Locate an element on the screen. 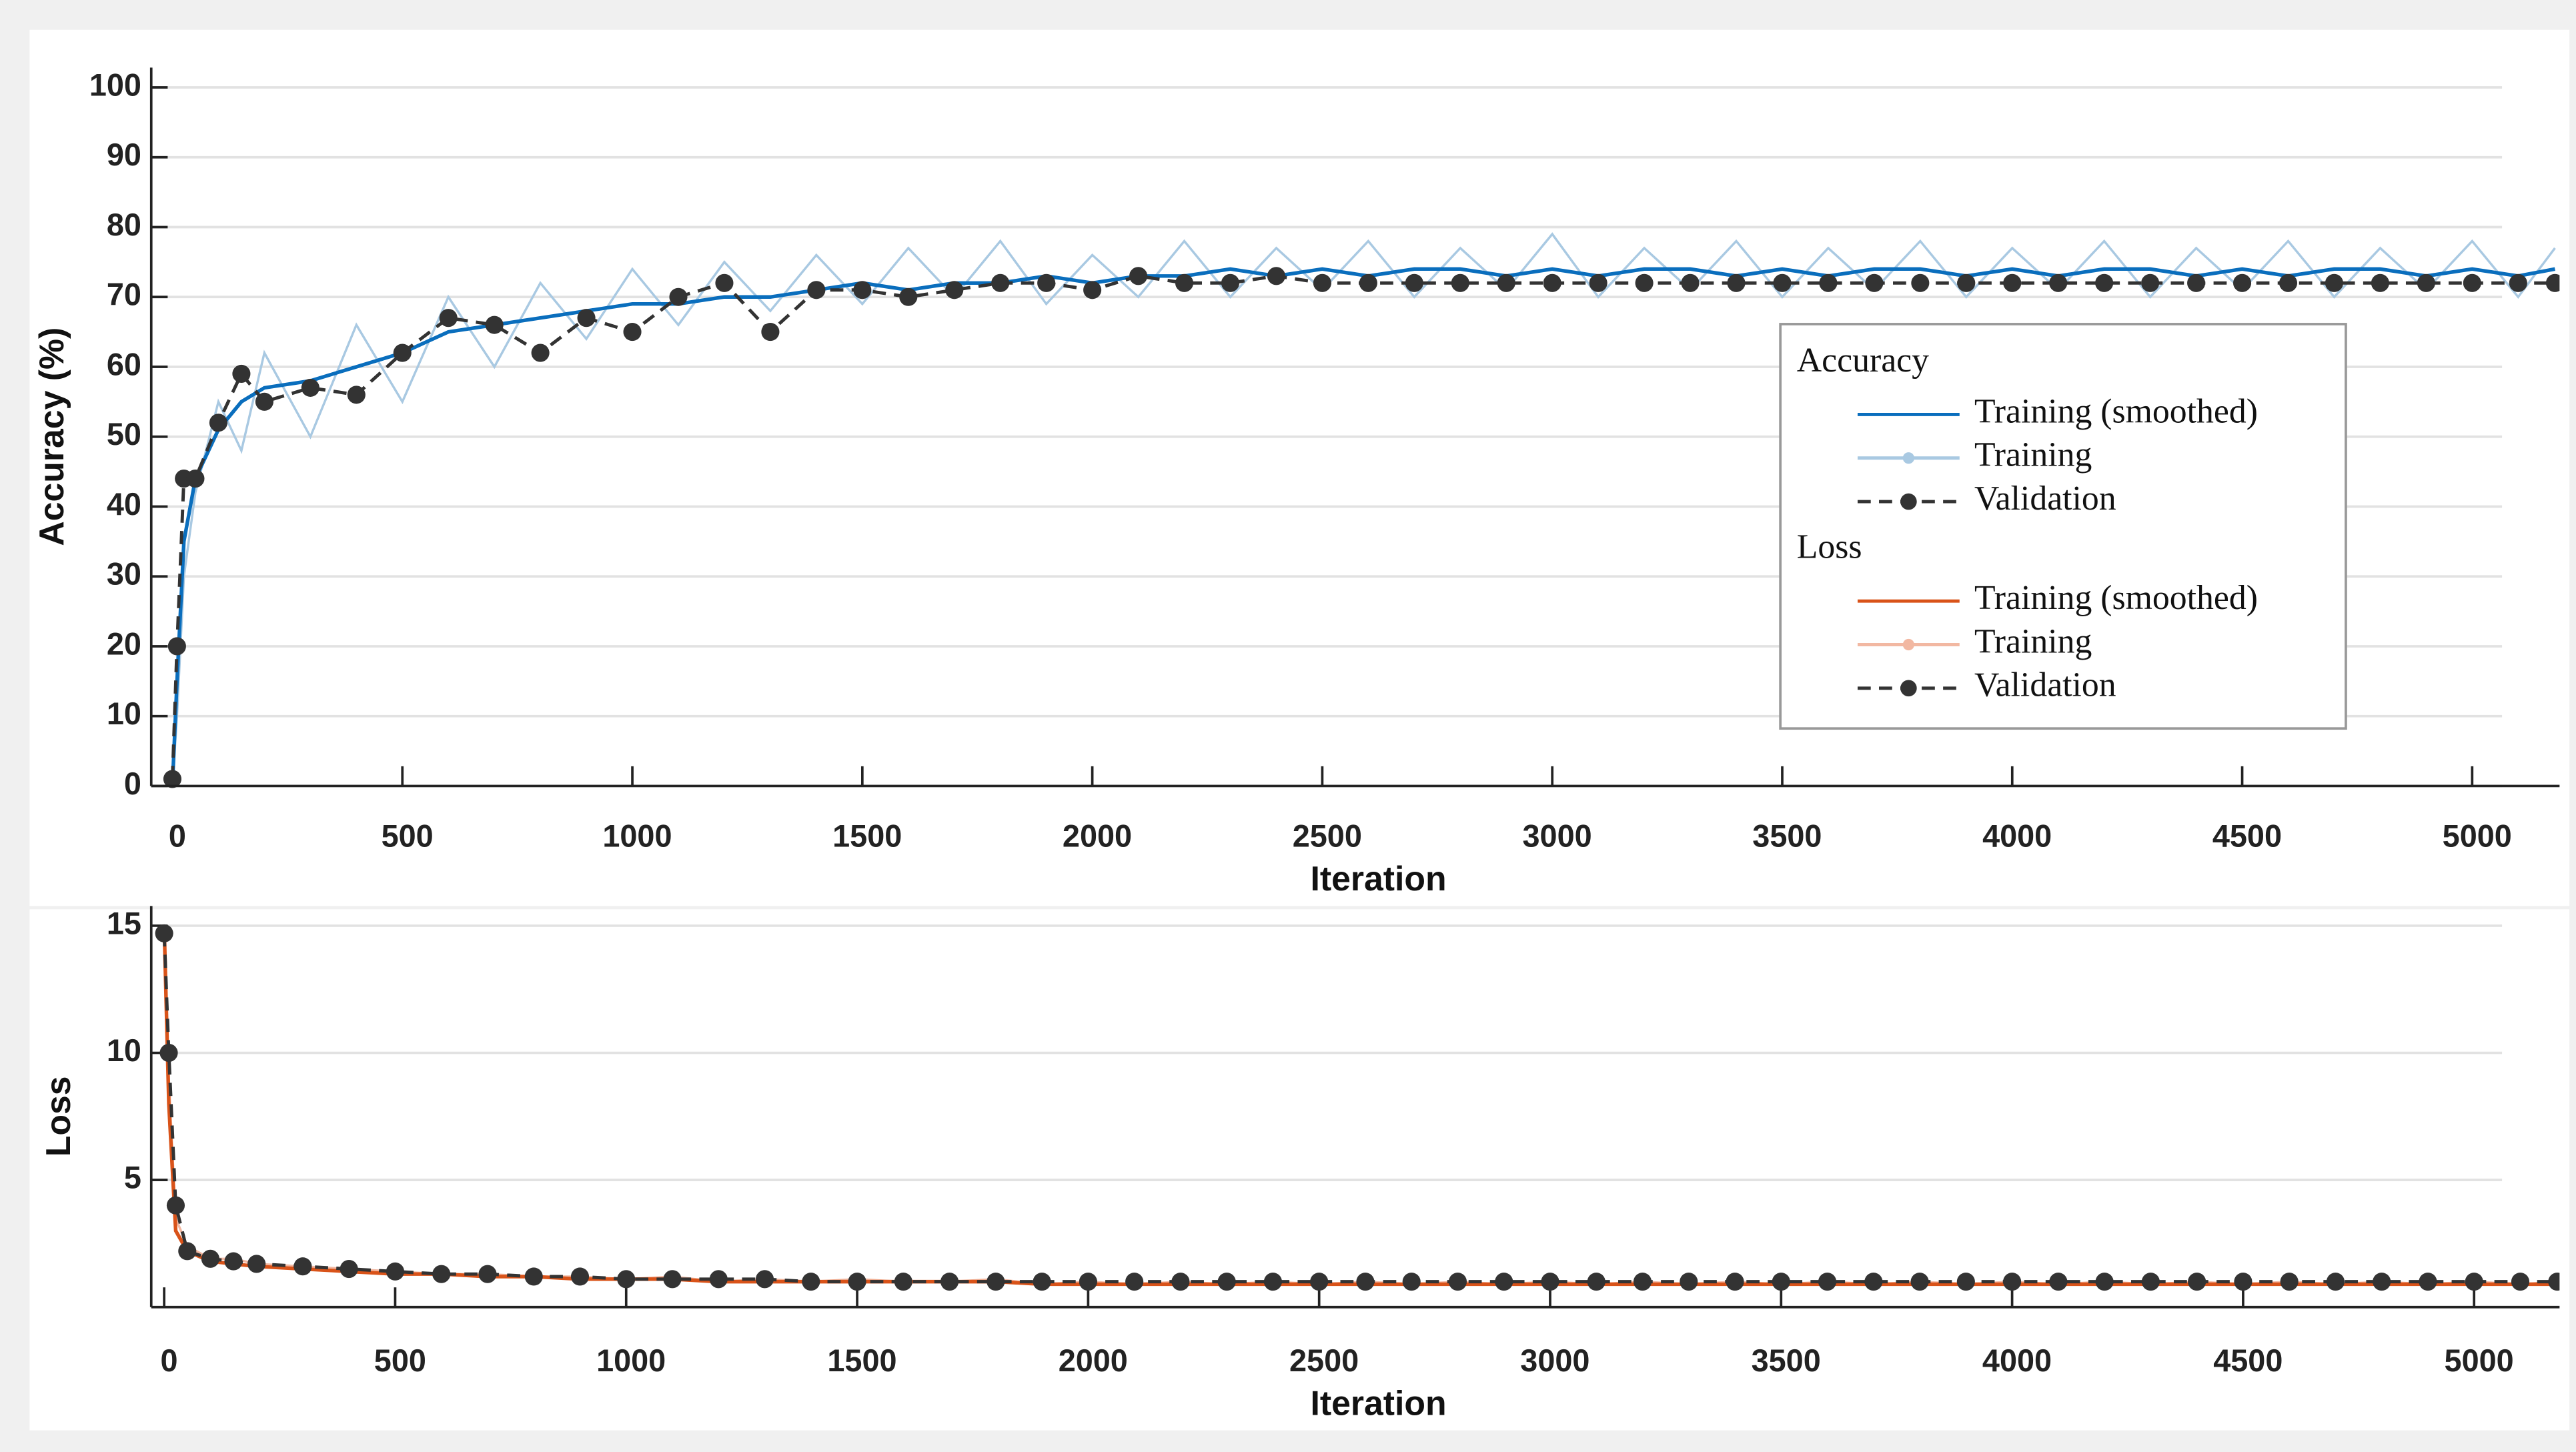  y-tick-label: 40 is located at coordinates (124, 504).